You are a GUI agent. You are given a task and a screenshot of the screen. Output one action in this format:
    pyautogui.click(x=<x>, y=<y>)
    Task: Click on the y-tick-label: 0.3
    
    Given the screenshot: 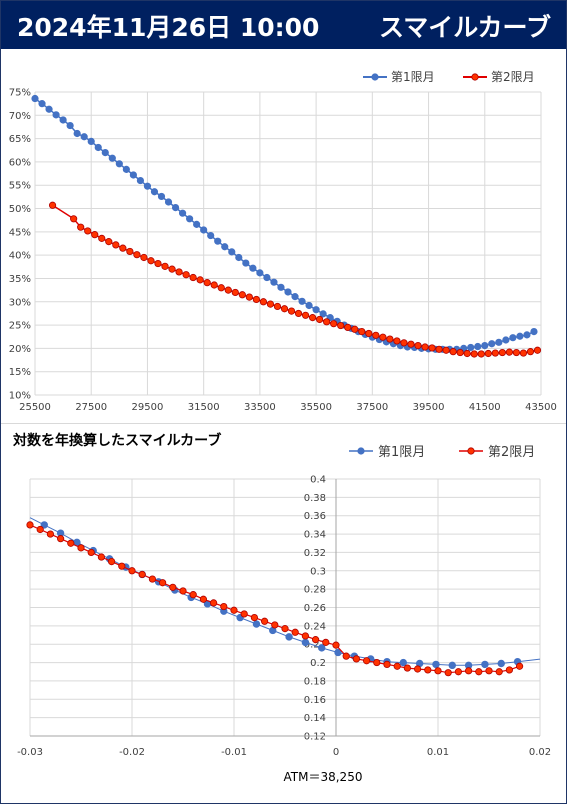 What is the action you would take?
    pyautogui.click(x=318, y=571)
    